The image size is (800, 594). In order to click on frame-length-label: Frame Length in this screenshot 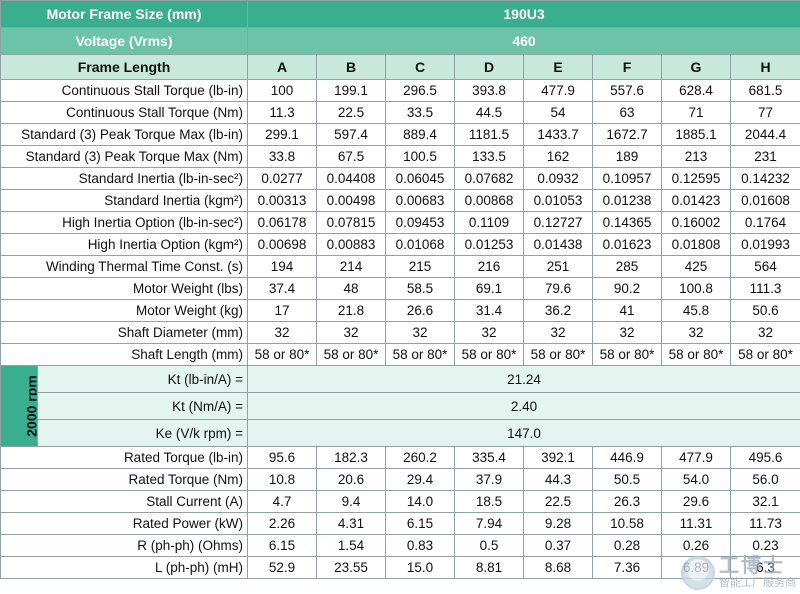, I will do `click(124, 67)`.